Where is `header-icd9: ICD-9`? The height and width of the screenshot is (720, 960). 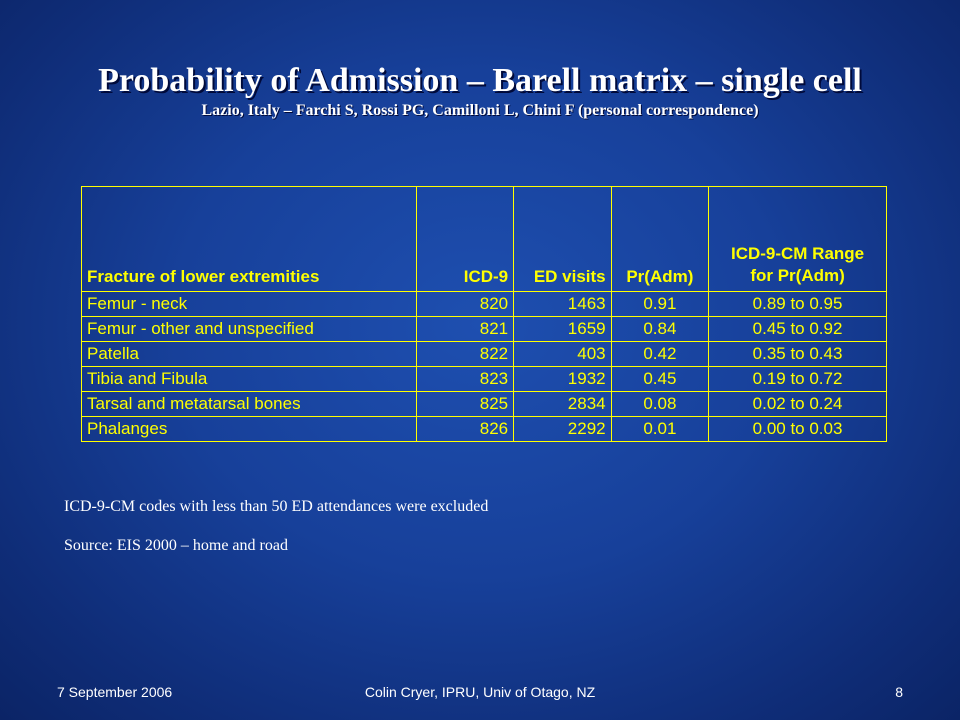 header-icd9: ICD-9 is located at coordinates (465, 239).